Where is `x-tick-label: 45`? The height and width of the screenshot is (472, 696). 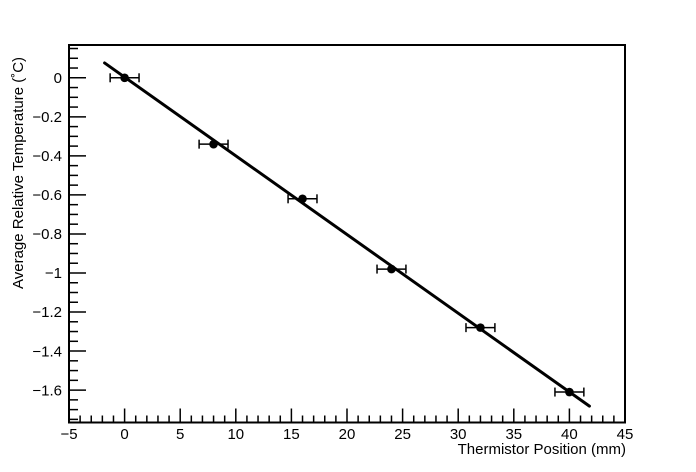 x-tick-label: 45 is located at coordinates (625, 434).